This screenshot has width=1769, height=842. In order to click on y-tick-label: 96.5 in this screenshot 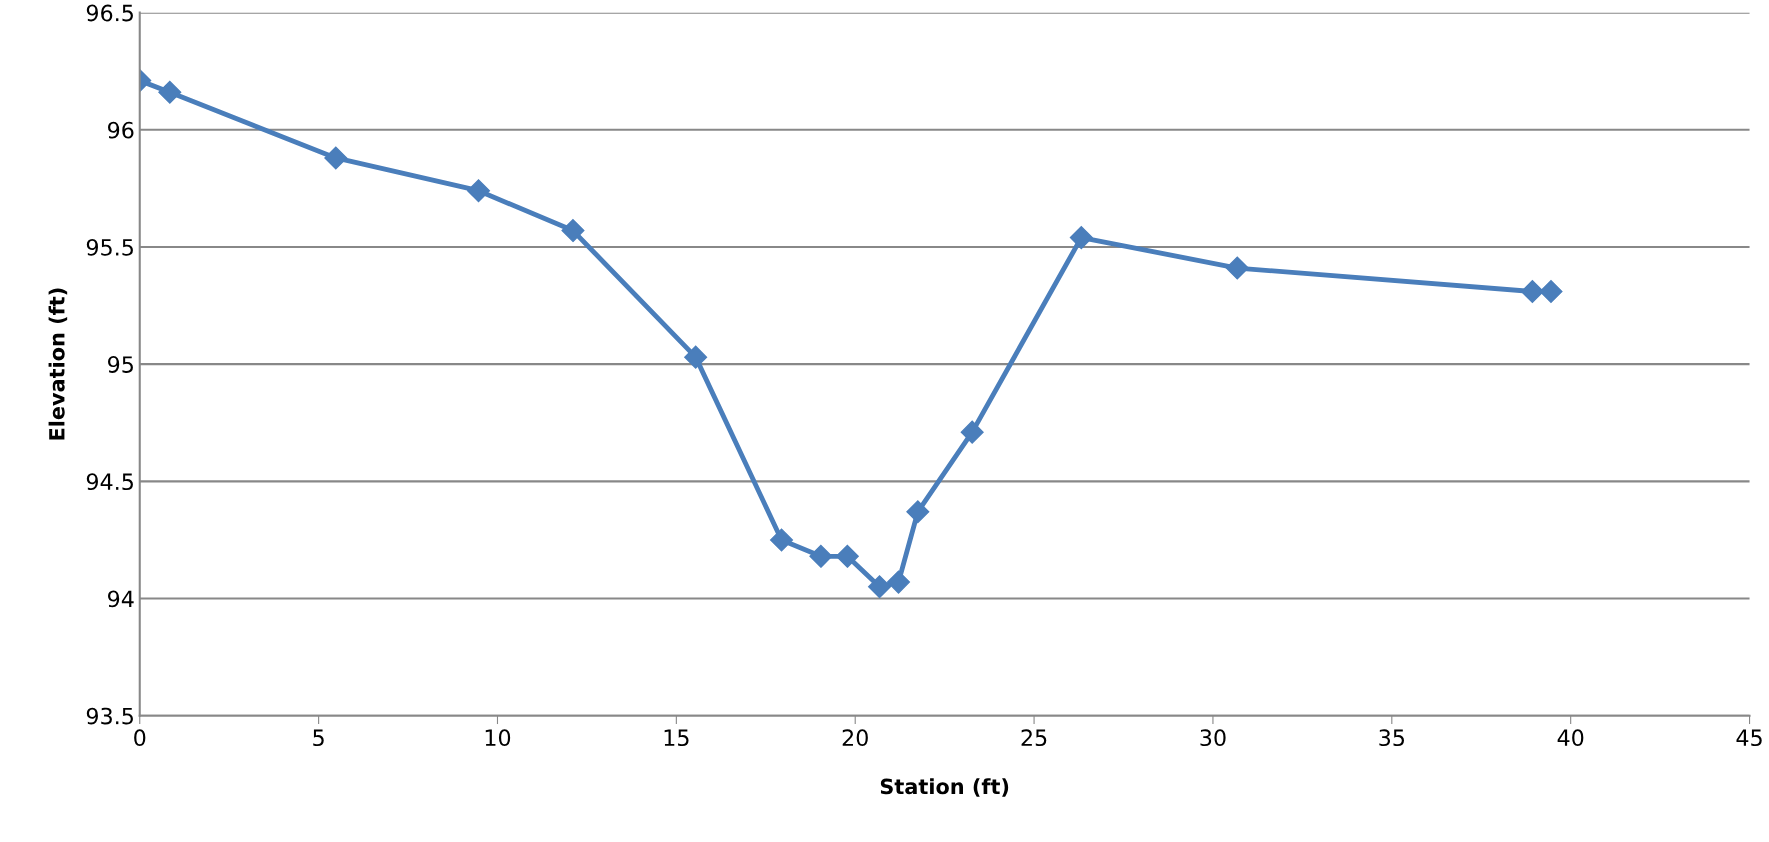, I will do `click(109, 13)`.